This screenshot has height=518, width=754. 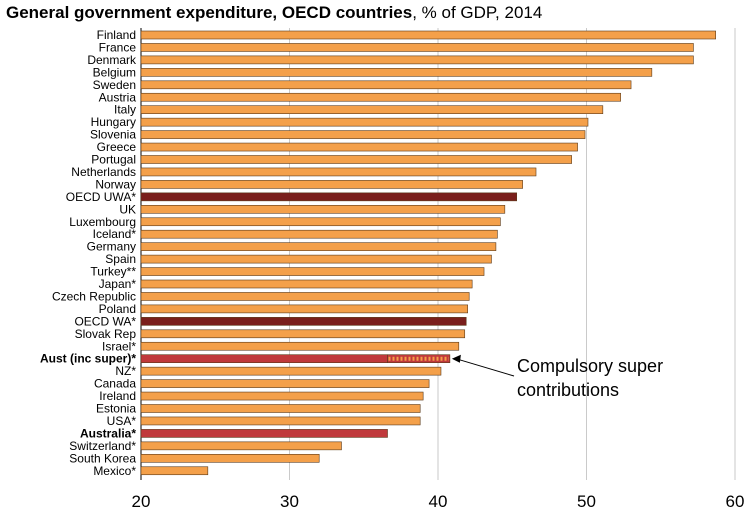 I want to click on x-tick-labels: 20 30 40 50 60, so click(x=438, y=501).